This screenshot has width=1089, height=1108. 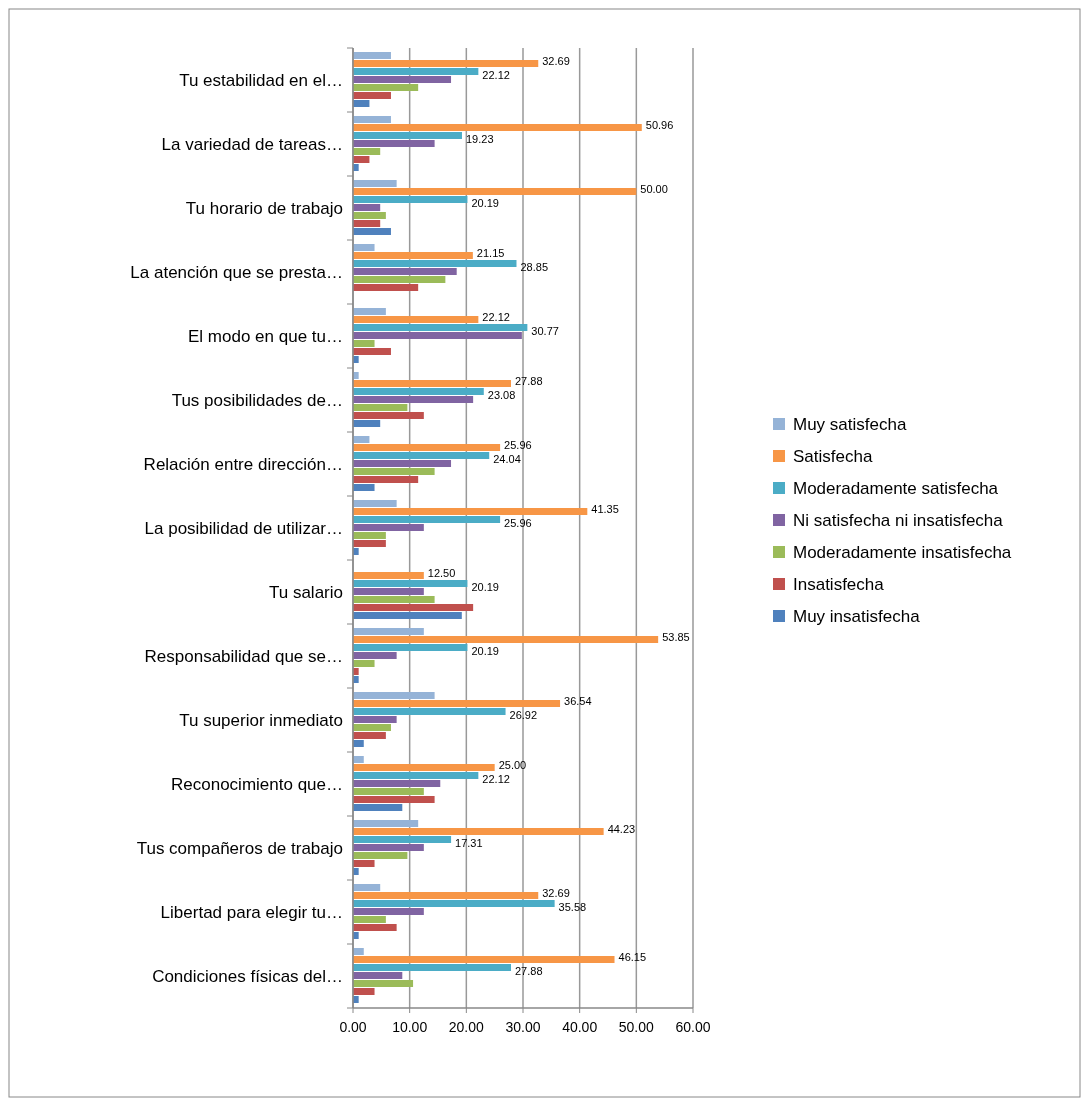 I want to click on data-label: 24.04, so click(x=507, y=458).